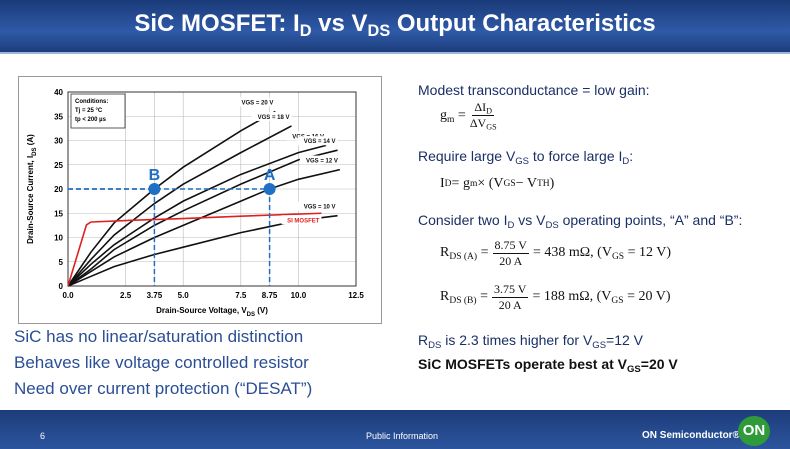 The width and height of the screenshot is (790, 449). Describe the element at coordinates (155, 295) in the screenshot. I see `x-tick-label: 3.75` at that location.